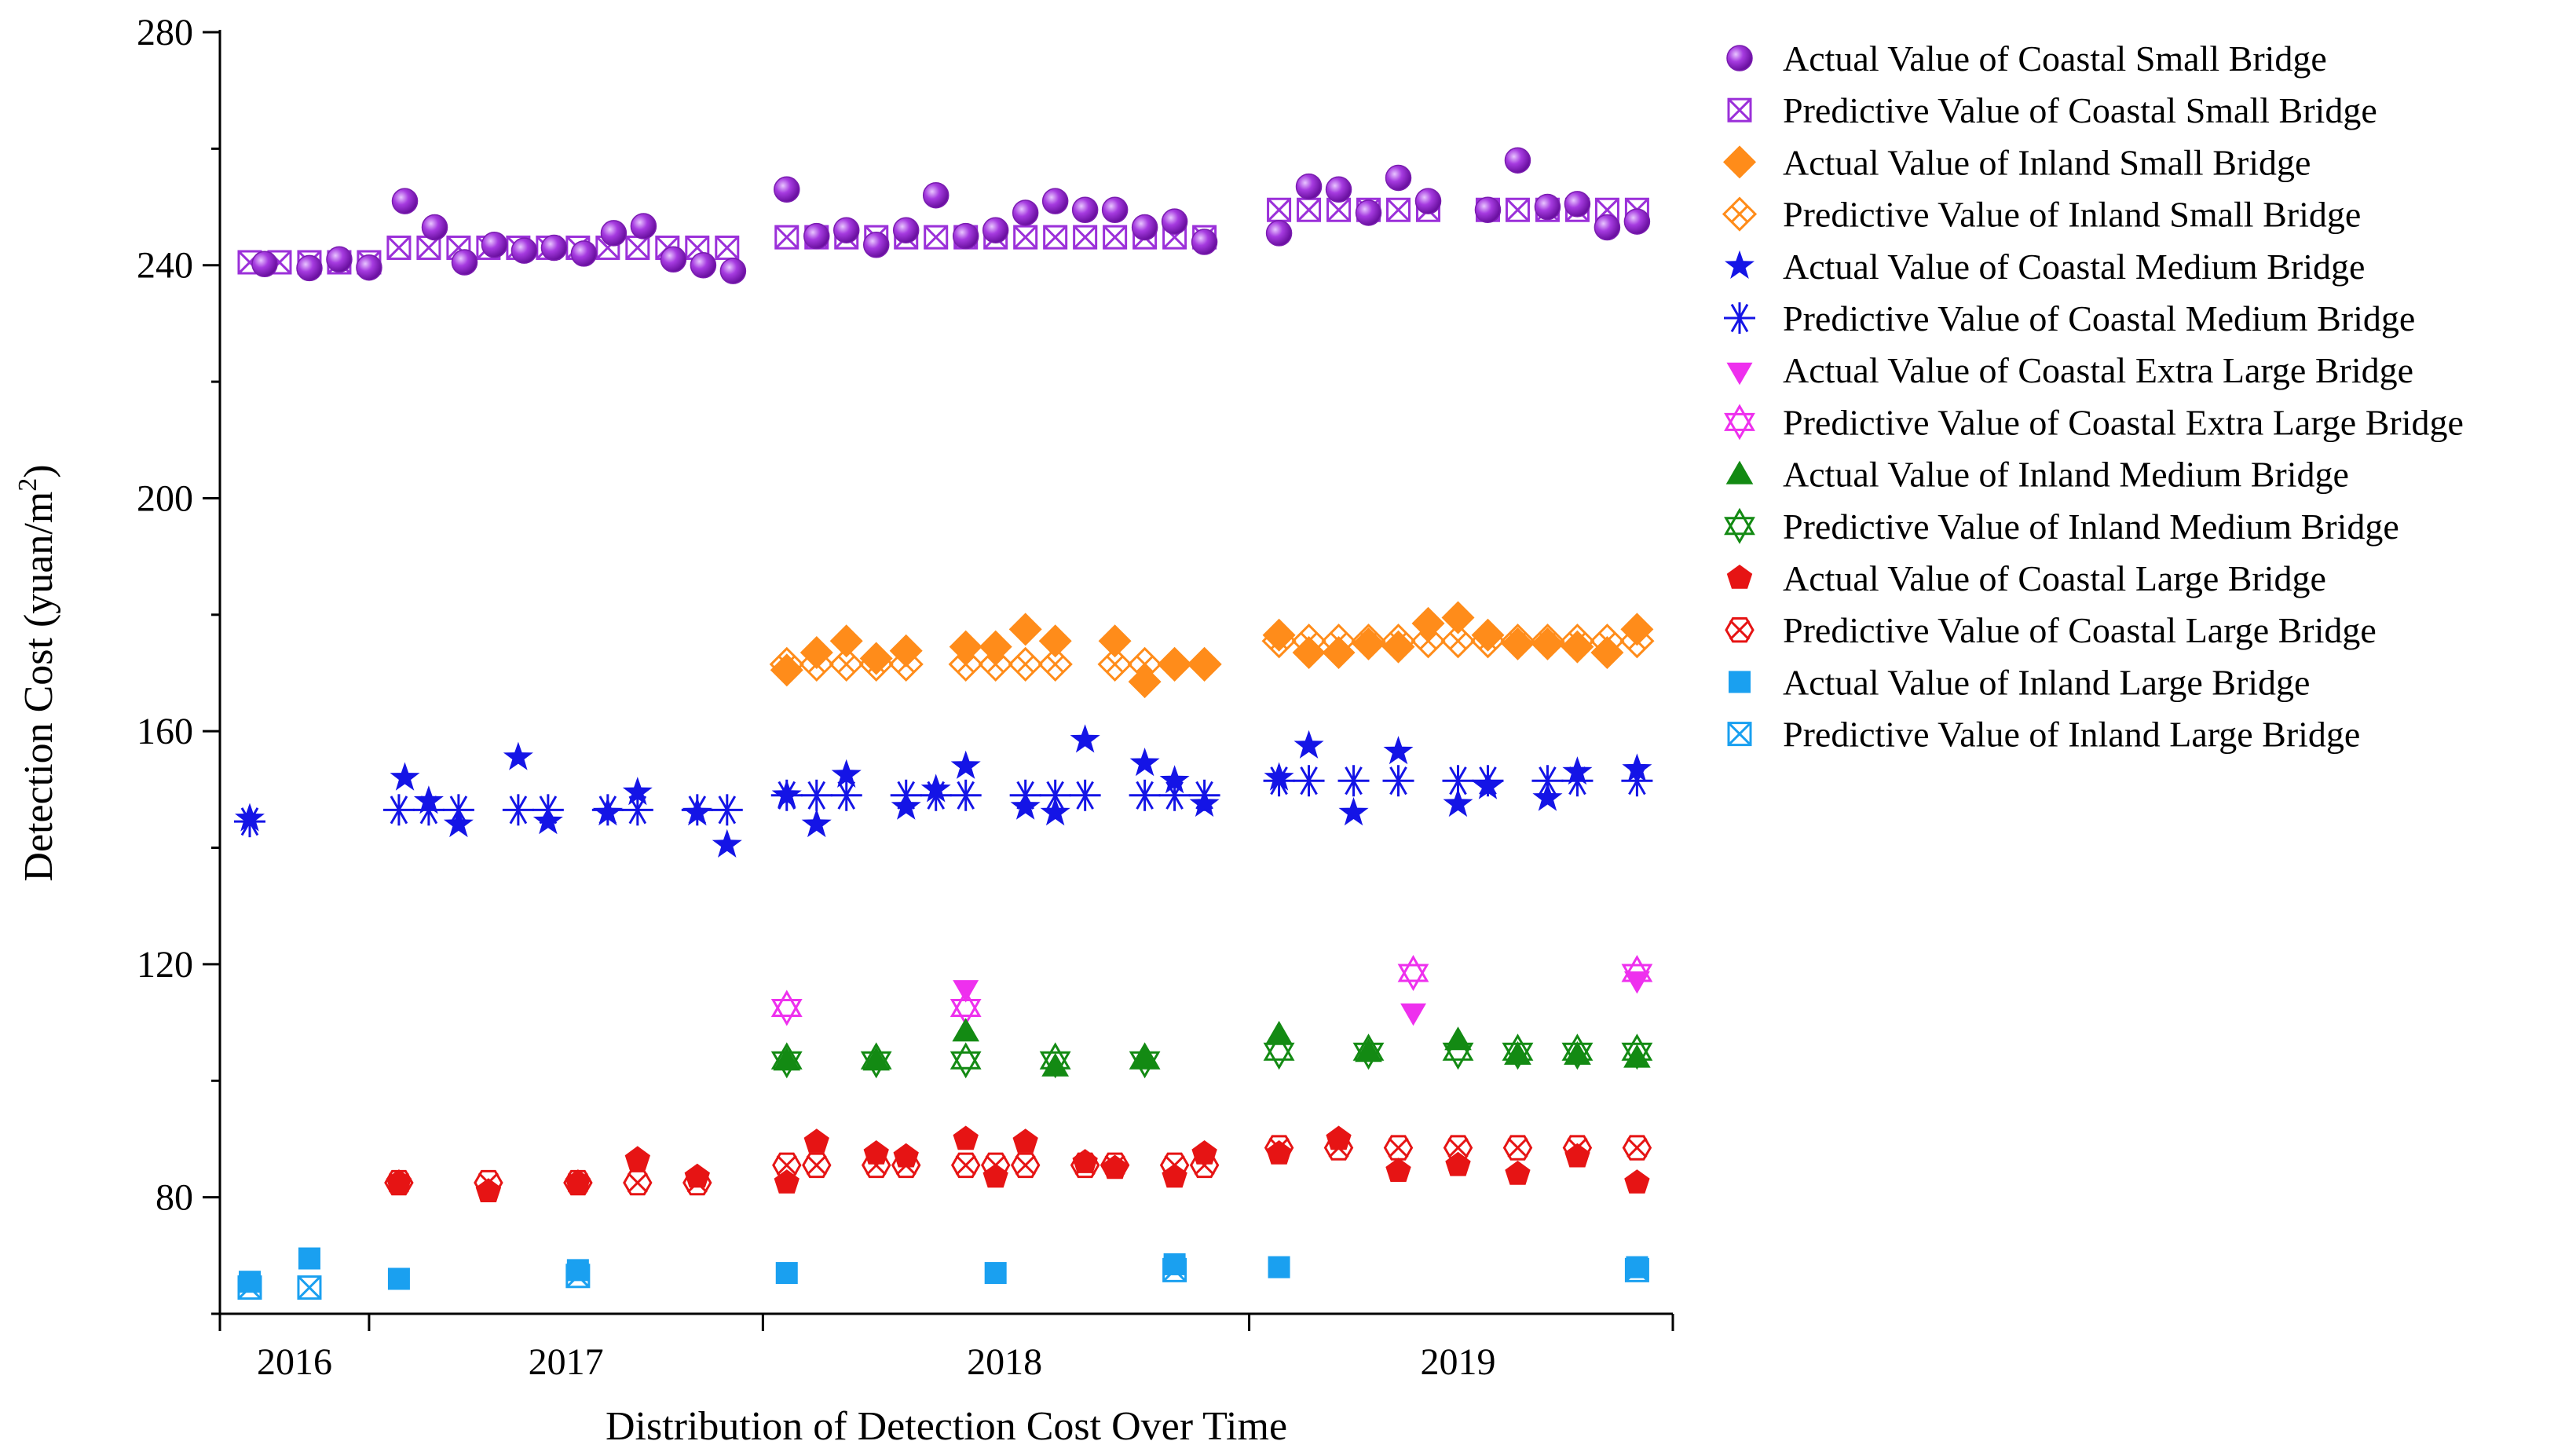 This screenshot has width=2576, height=1452. I want to click on x-axis-title: Distribution of Detection Cost Over Time, so click(947, 1426).